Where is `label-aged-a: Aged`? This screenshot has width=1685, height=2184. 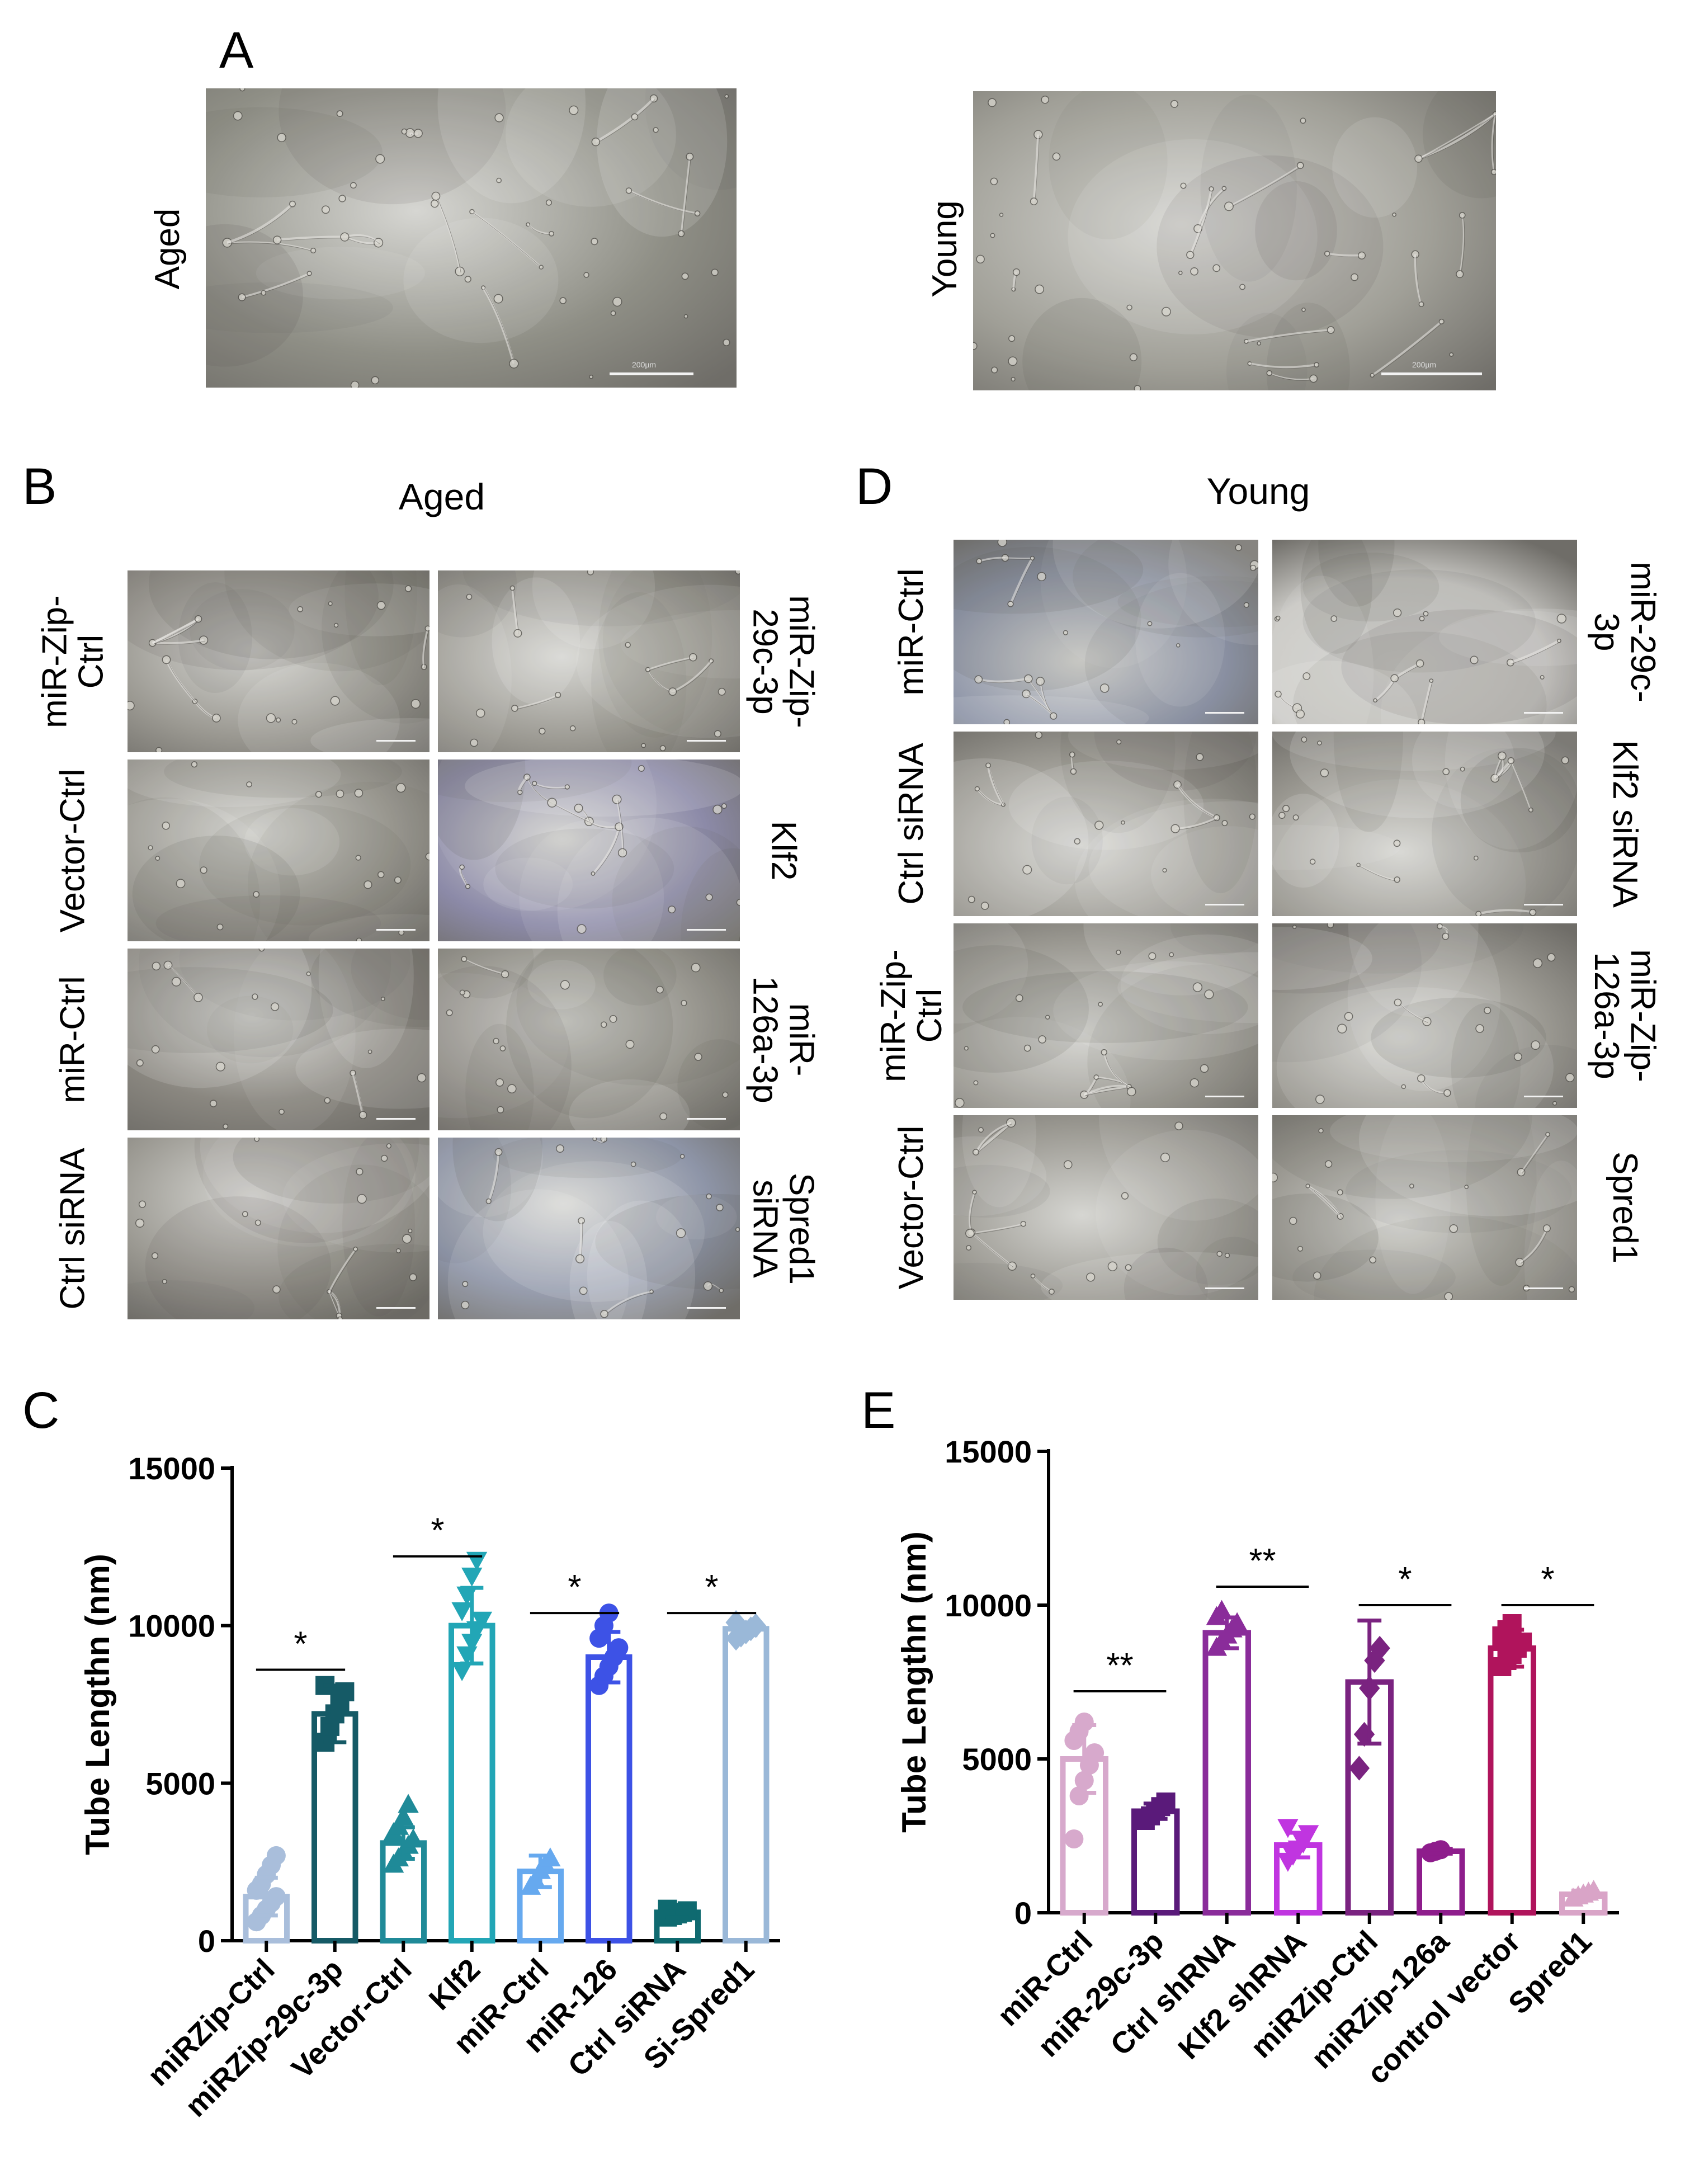 label-aged-a: Aged is located at coordinates (167, 249).